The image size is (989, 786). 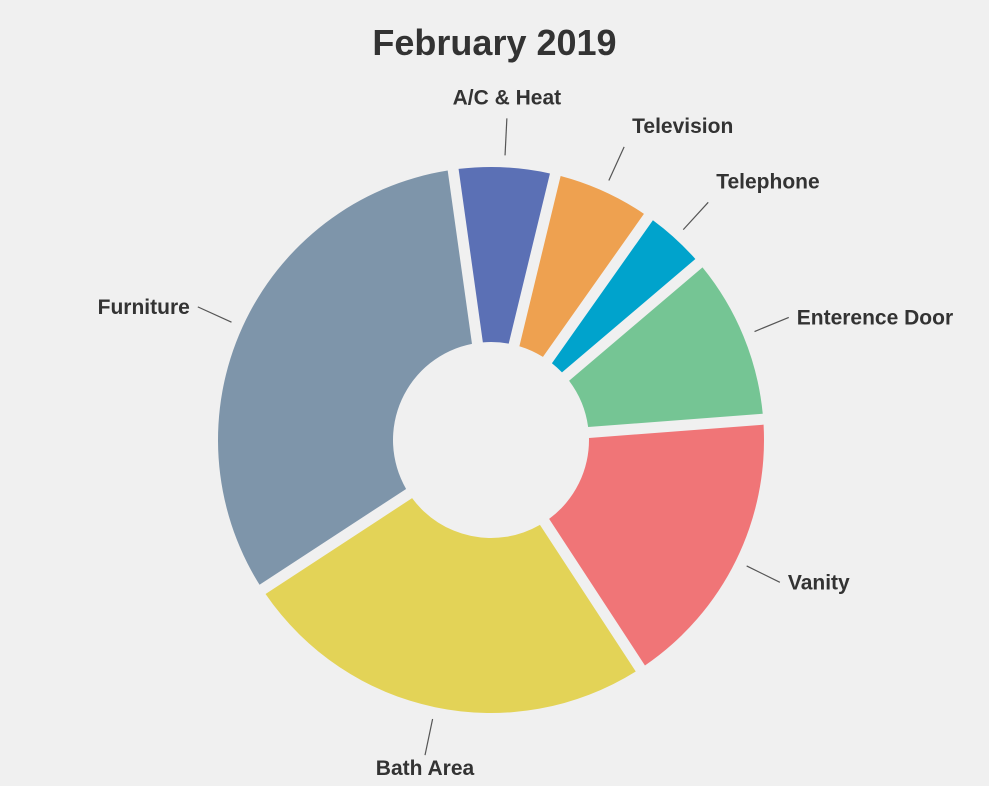 What do you see at coordinates (623, 296) in the screenshot?
I see `slice-telephone` at bounding box center [623, 296].